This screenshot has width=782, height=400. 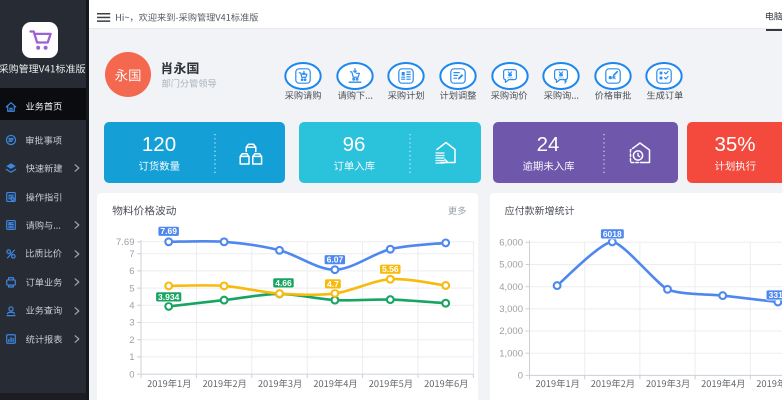 What do you see at coordinates (283, 283) in the screenshot?
I see `svg-text: 4.66` at bounding box center [283, 283].